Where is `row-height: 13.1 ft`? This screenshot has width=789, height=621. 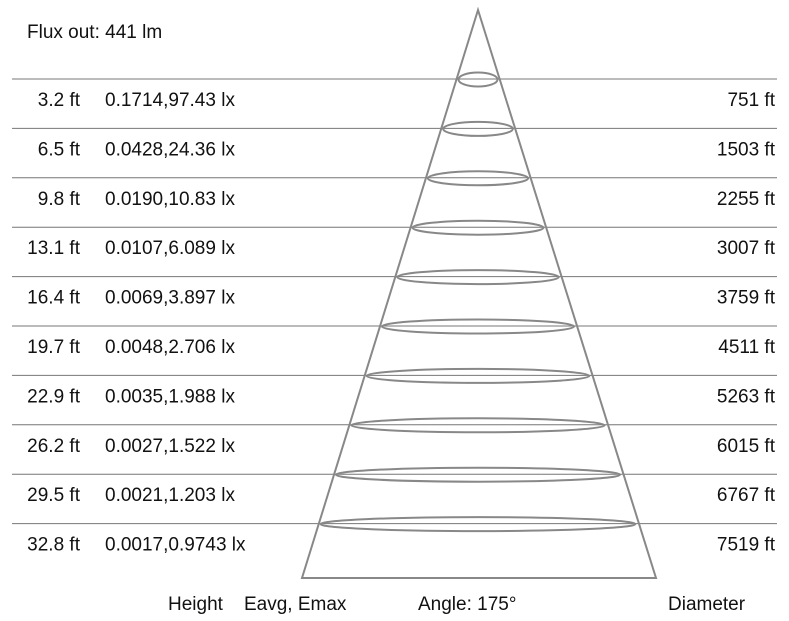 row-height: 13.1 ft is located at coordinates (54, 248).